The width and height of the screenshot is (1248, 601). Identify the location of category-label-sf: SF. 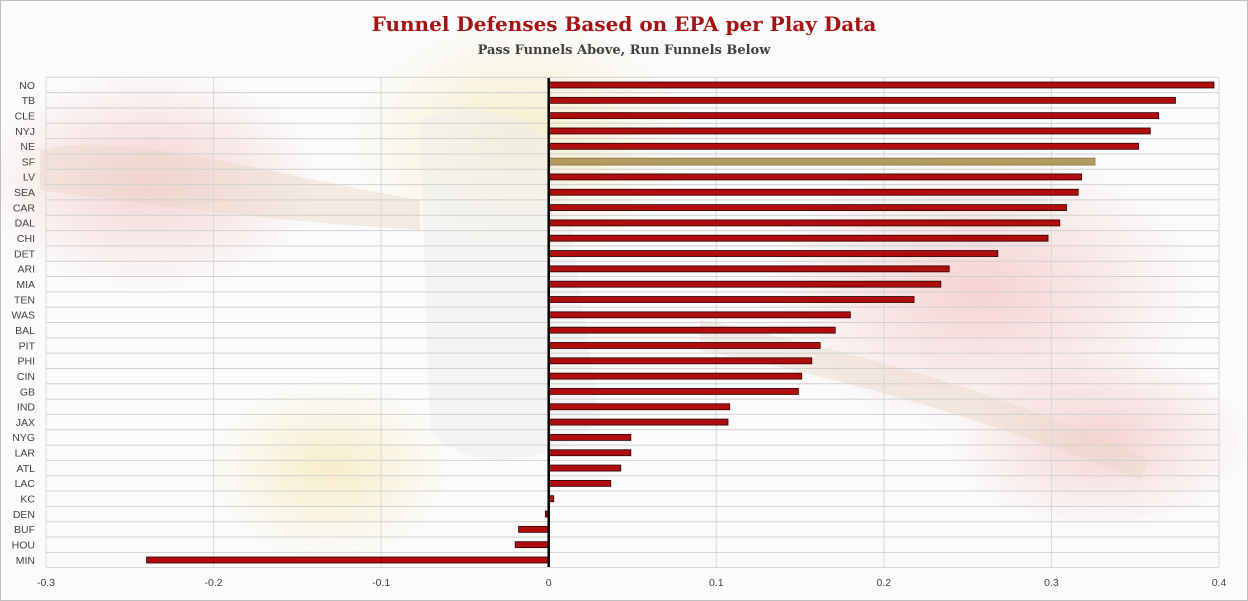
(28, 162).